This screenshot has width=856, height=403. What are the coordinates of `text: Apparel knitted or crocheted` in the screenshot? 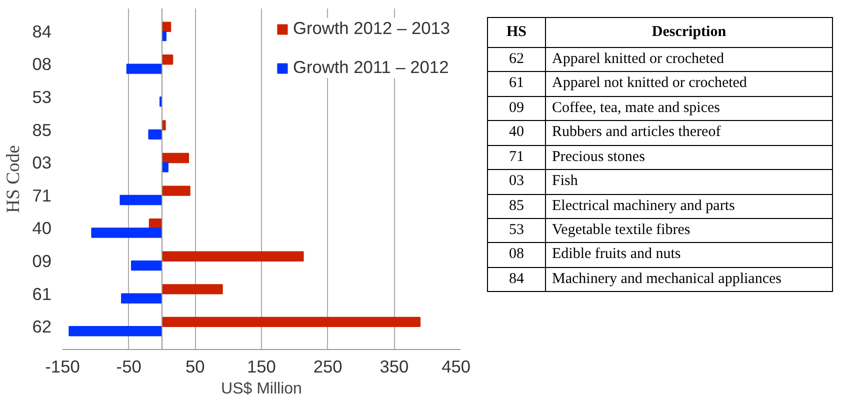 It's located at (689, 60).